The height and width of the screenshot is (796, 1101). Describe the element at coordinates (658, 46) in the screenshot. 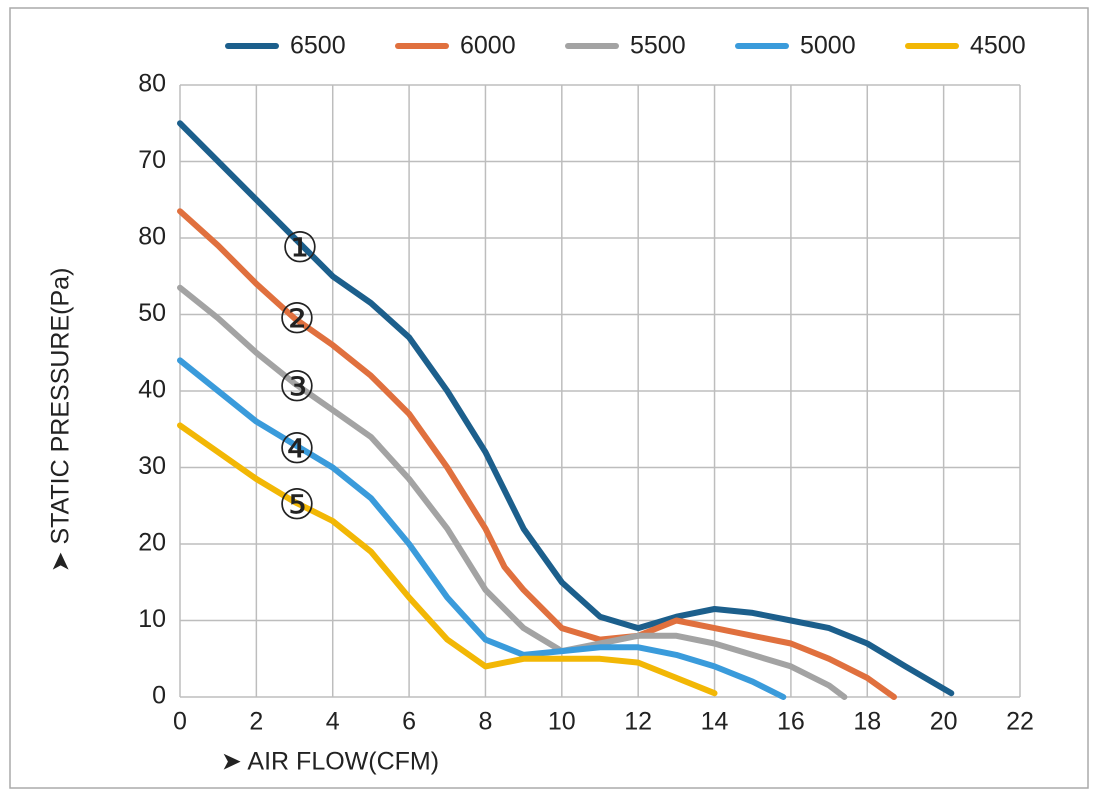

I see `legend-label: 5500` at that location.